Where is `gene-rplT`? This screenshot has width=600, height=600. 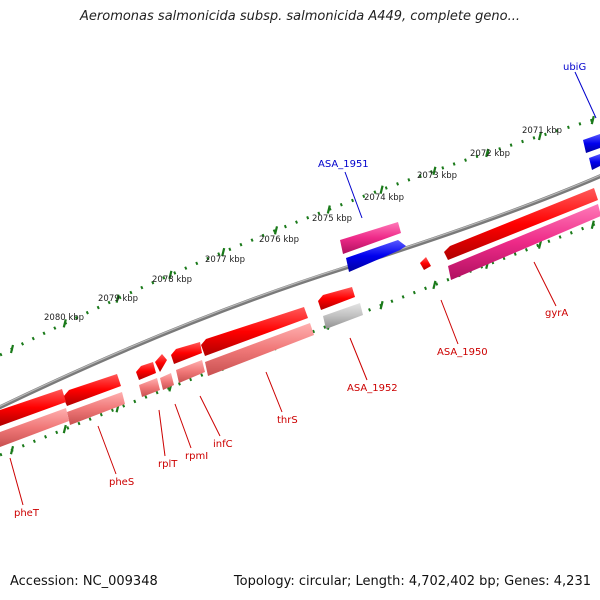 gene-rplT is located at coordinates (148, 379).